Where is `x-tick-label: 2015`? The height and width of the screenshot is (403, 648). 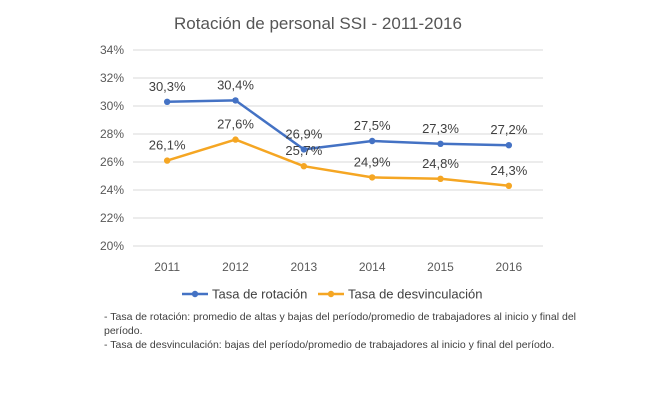 x-tick-label: 2015 is located at coordinates (440, 267).